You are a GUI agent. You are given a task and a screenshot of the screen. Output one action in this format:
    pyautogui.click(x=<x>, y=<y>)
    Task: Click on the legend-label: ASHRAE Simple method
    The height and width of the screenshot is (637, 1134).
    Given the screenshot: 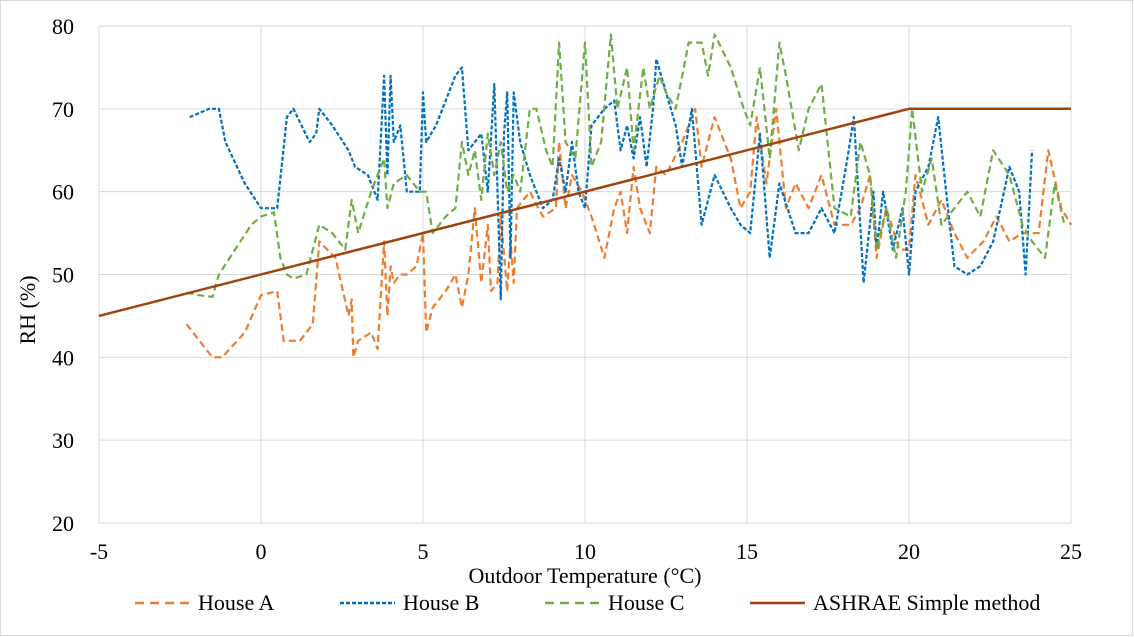 What is the action you would take?
    pyautogui.click(x=926, y=602)
    